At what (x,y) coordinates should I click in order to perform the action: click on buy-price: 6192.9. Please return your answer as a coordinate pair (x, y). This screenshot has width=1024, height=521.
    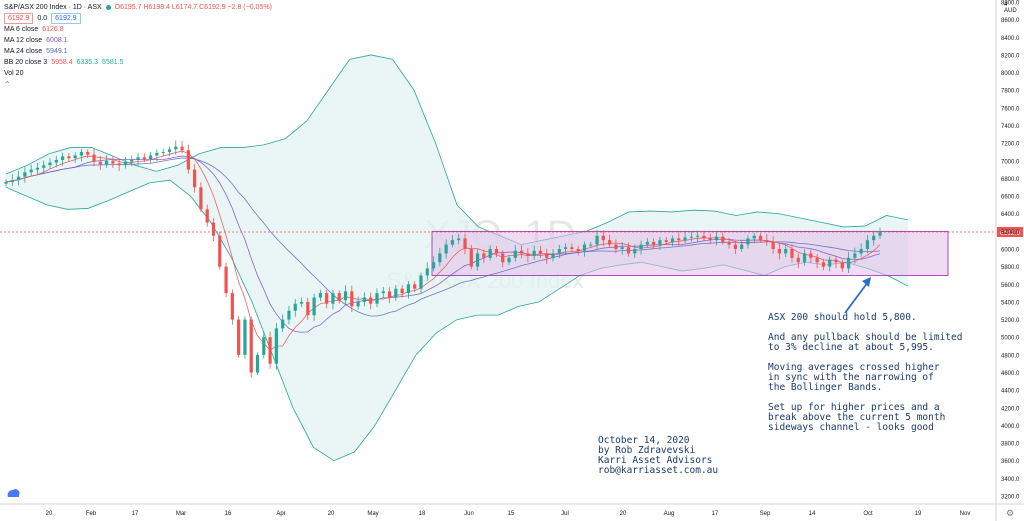
    Looking at the image, I should click on (66, 18).